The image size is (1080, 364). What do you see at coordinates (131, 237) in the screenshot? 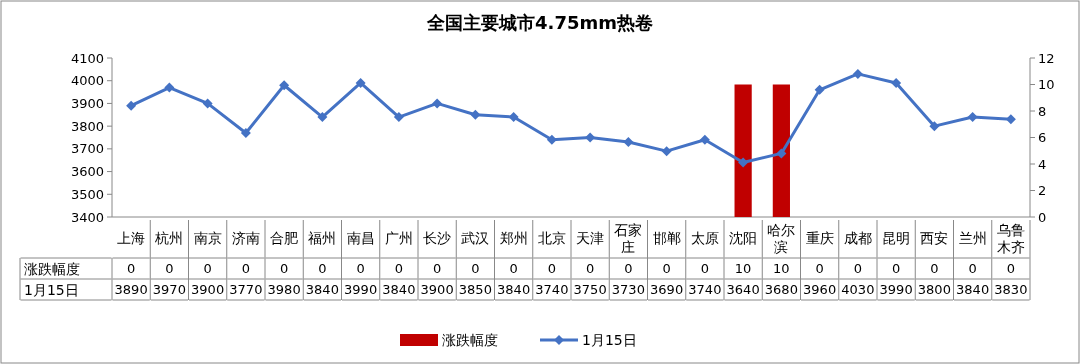
I see `x-tick-label: 上海` at bounding box center [131, 237].